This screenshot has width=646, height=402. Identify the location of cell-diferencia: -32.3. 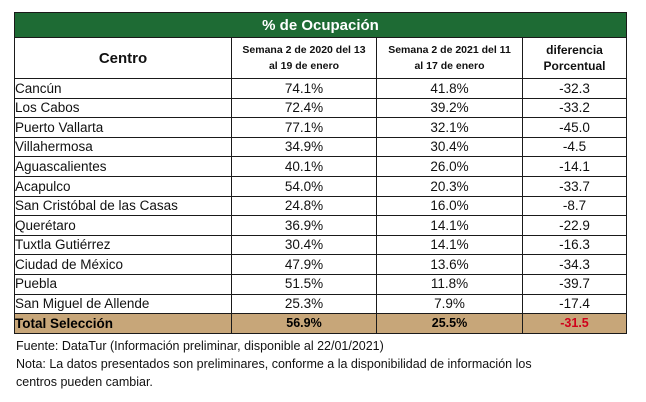
(574, 88).